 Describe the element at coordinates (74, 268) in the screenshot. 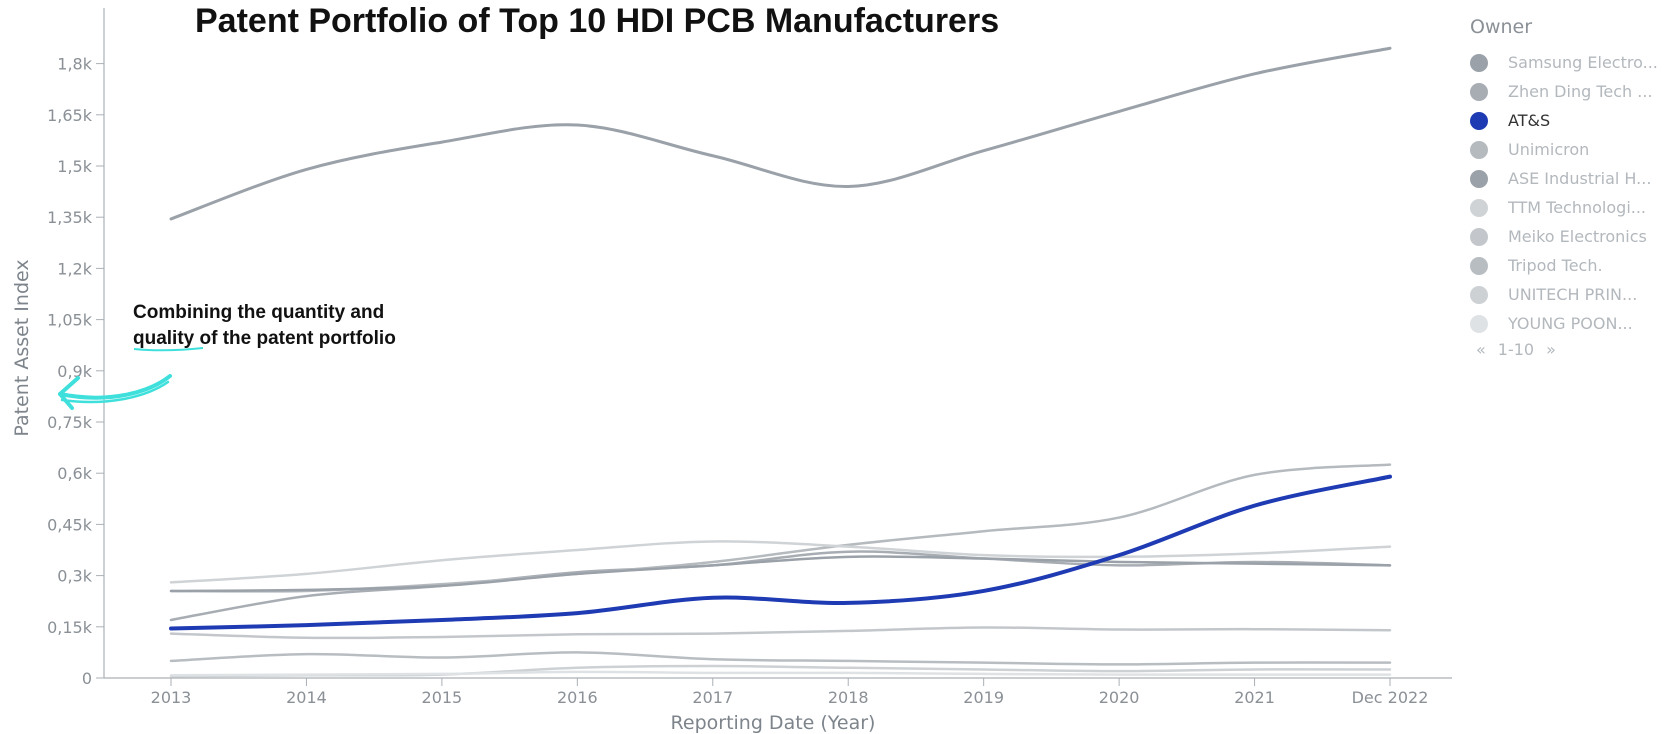

I see `y-tick-label: 1,2k` at that location.